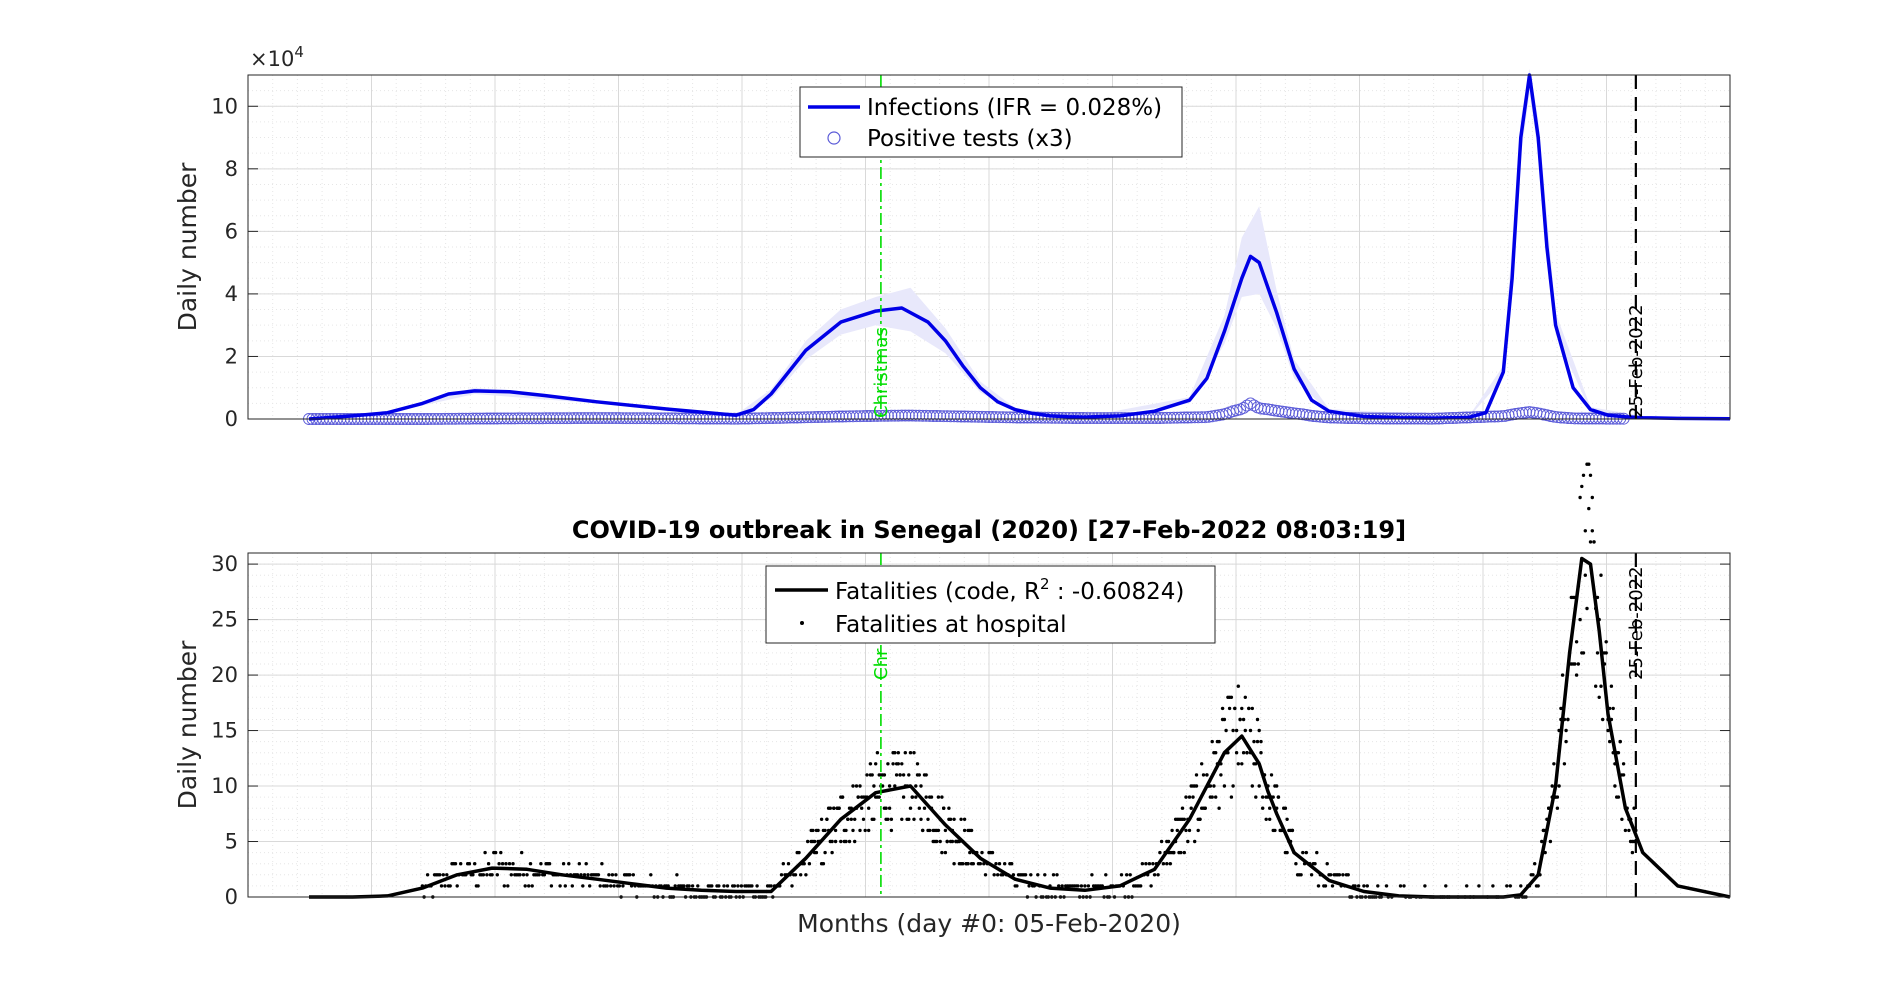 The image size is (1900, 1000). What do you see at coordinates (1014, 108) in the screenshot?
I see `legend-infections-label: Infections (IFR = 0.028%)` at bounding box center [1014, 108].